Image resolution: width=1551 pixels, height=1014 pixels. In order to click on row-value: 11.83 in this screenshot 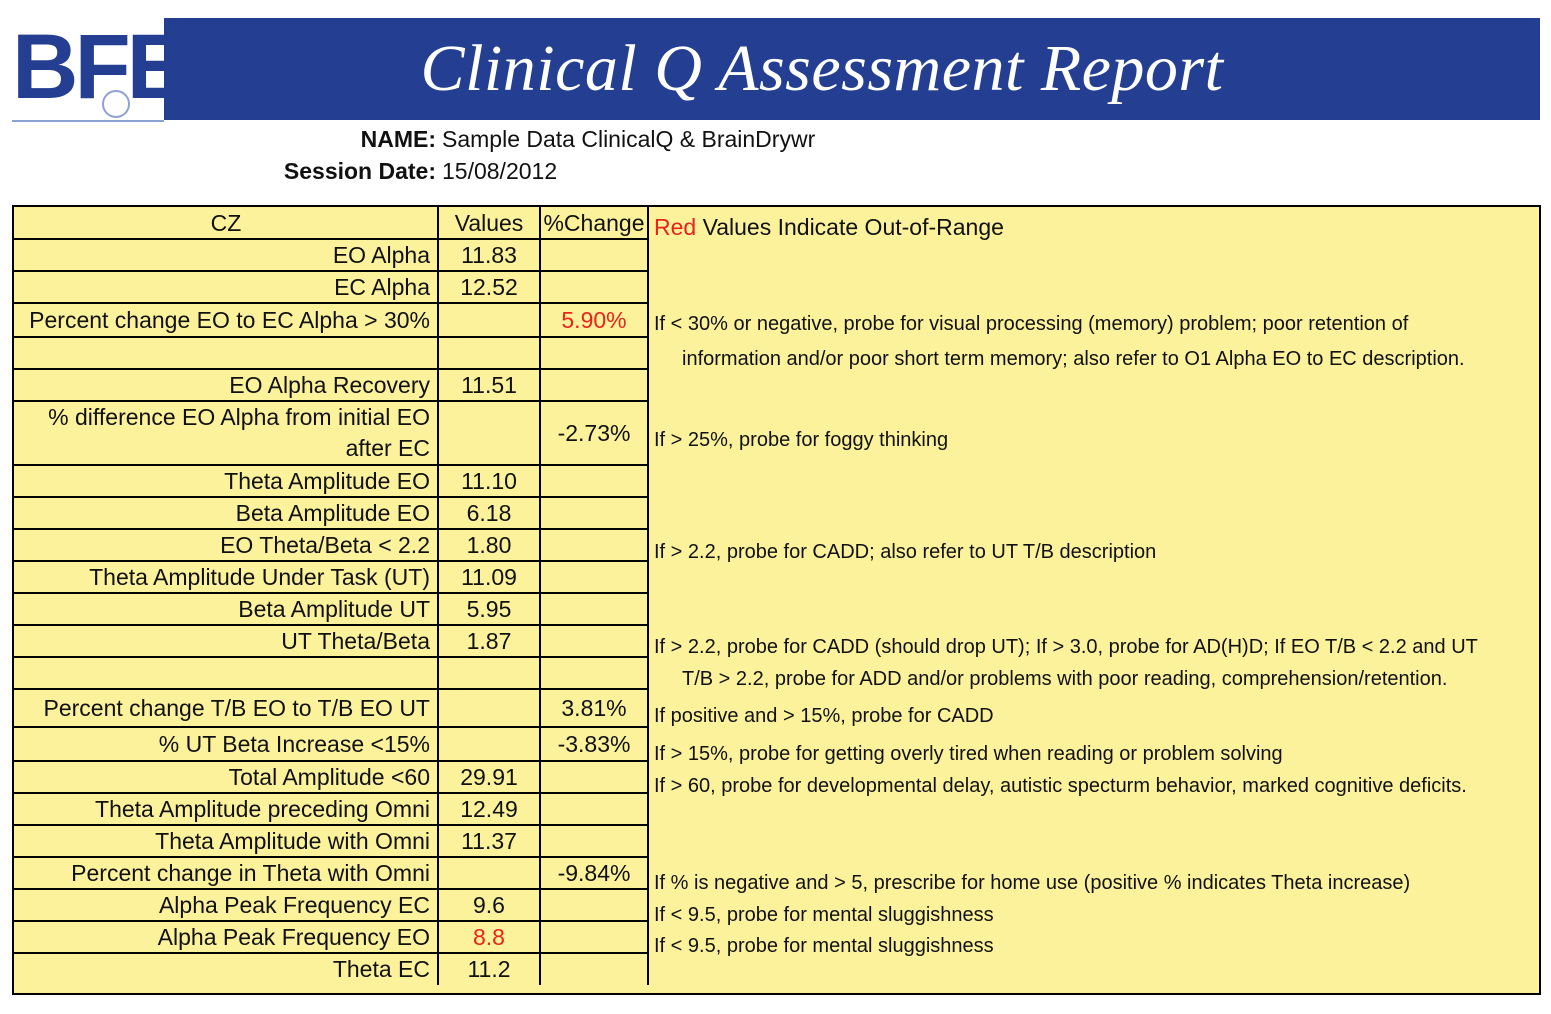, I will do `click(489, 254)`.